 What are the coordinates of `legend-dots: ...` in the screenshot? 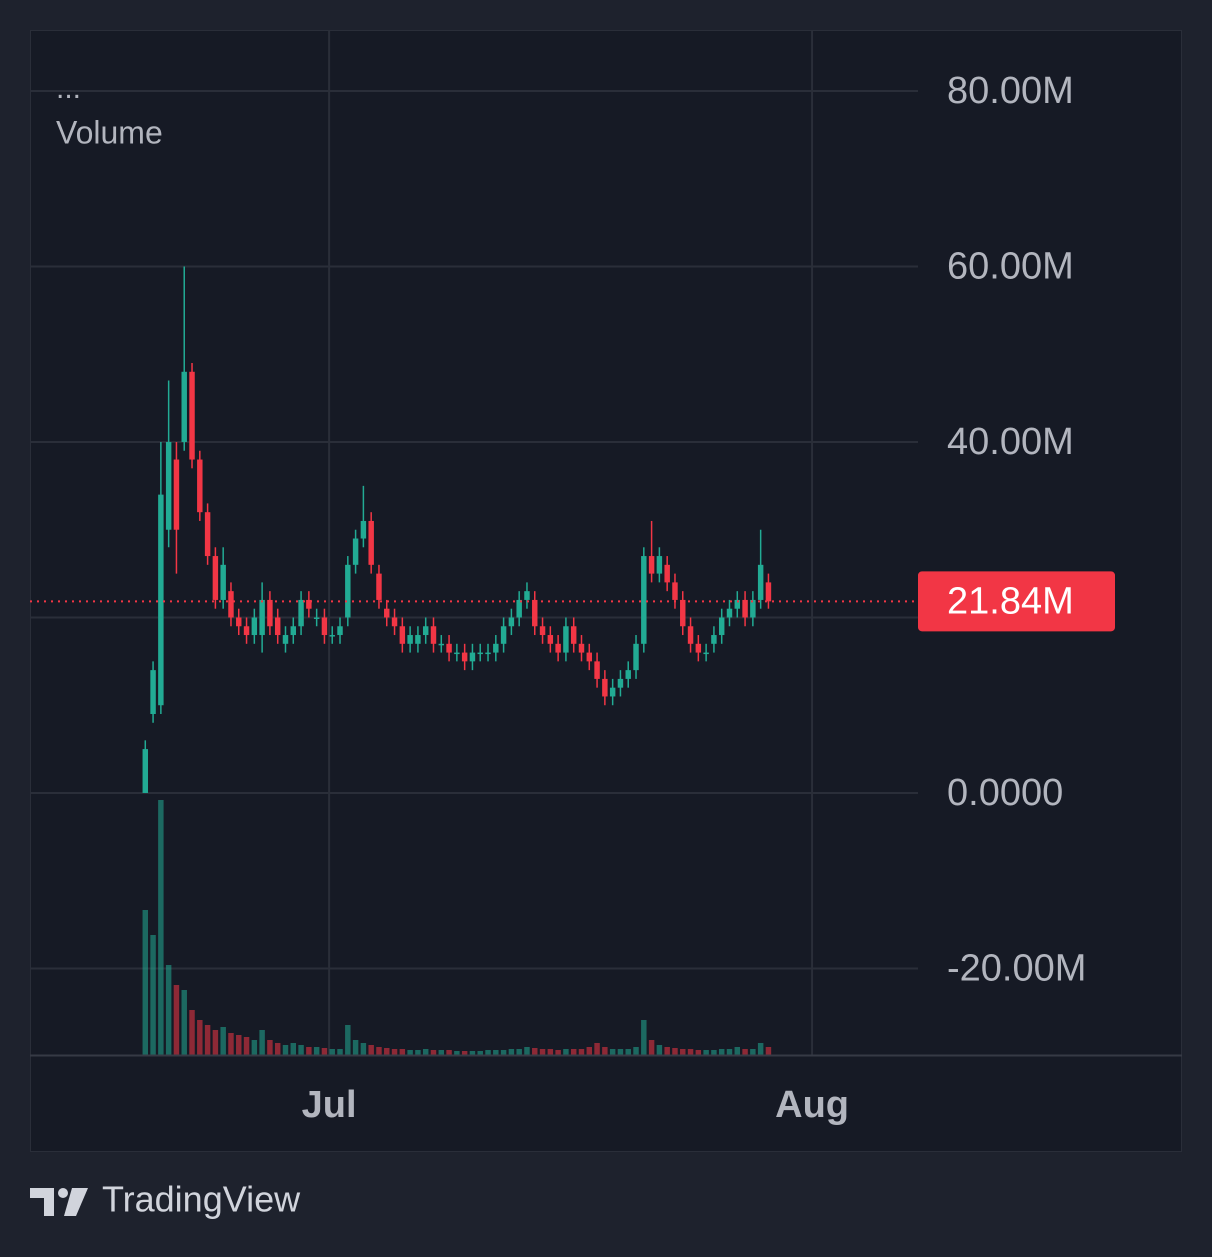 It's located at (68, 88).